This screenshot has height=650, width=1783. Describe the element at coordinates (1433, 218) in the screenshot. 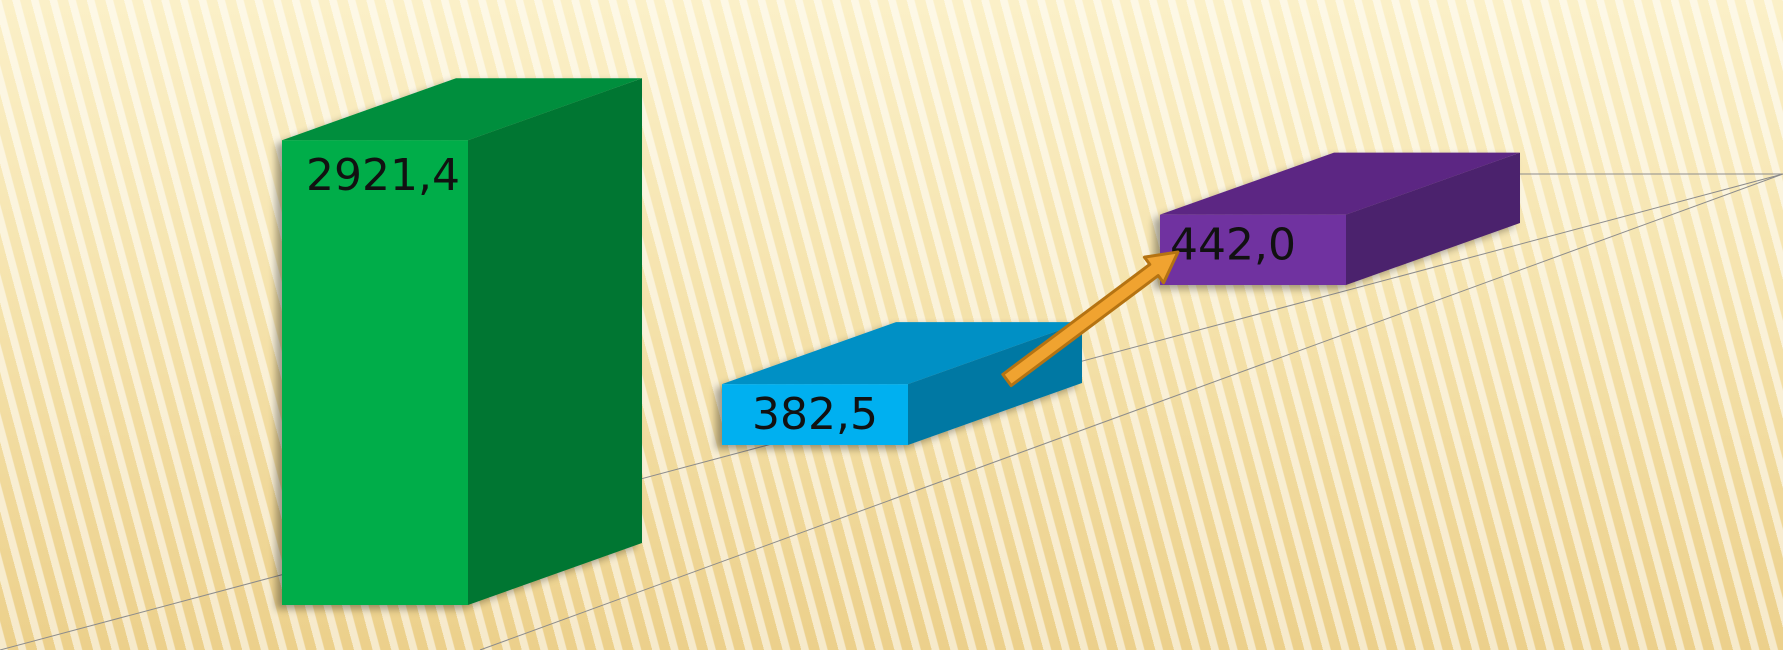

I see `bar-3-side` at that location.